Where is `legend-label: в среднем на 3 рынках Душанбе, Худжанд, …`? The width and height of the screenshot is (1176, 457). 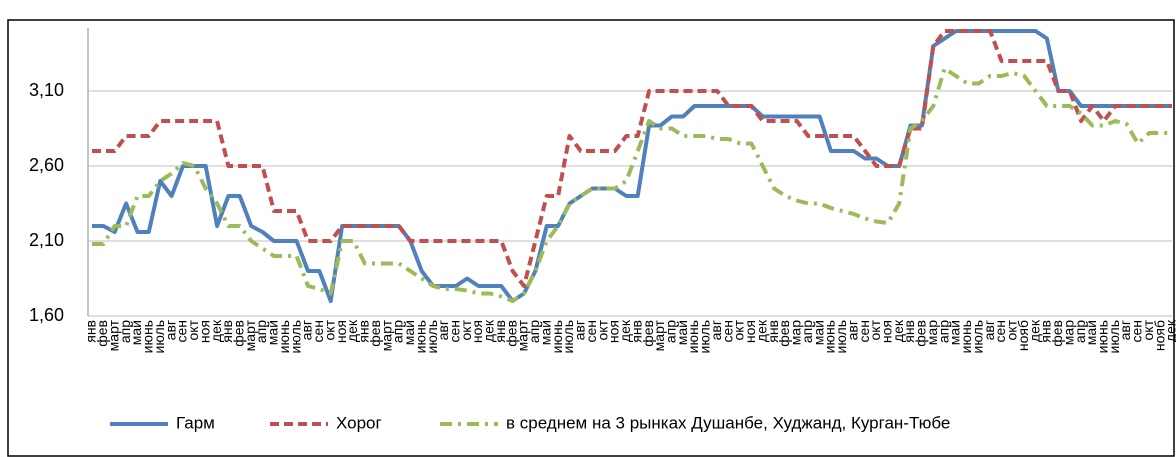 legend-label: в среднем на 3 рынках Душанбе, Худжанд, … is located at coordinates (728, 422).